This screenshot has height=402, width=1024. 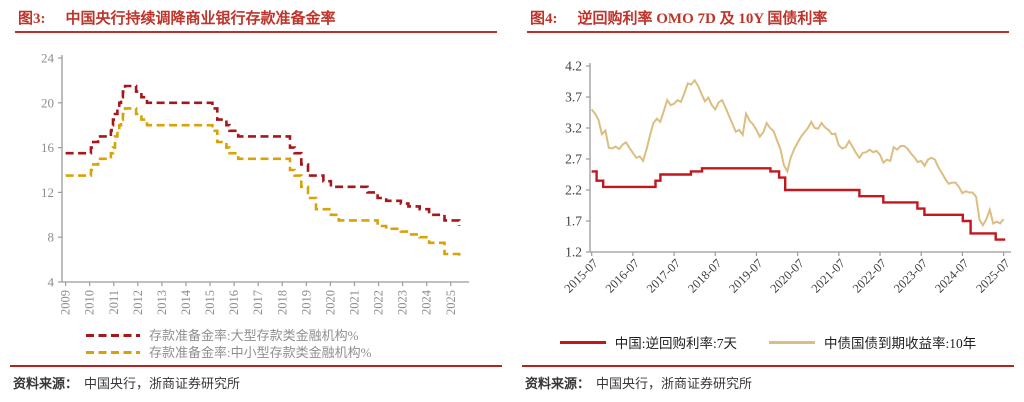 I want to click on svg-text: 2021, so click(x=354, y=302).